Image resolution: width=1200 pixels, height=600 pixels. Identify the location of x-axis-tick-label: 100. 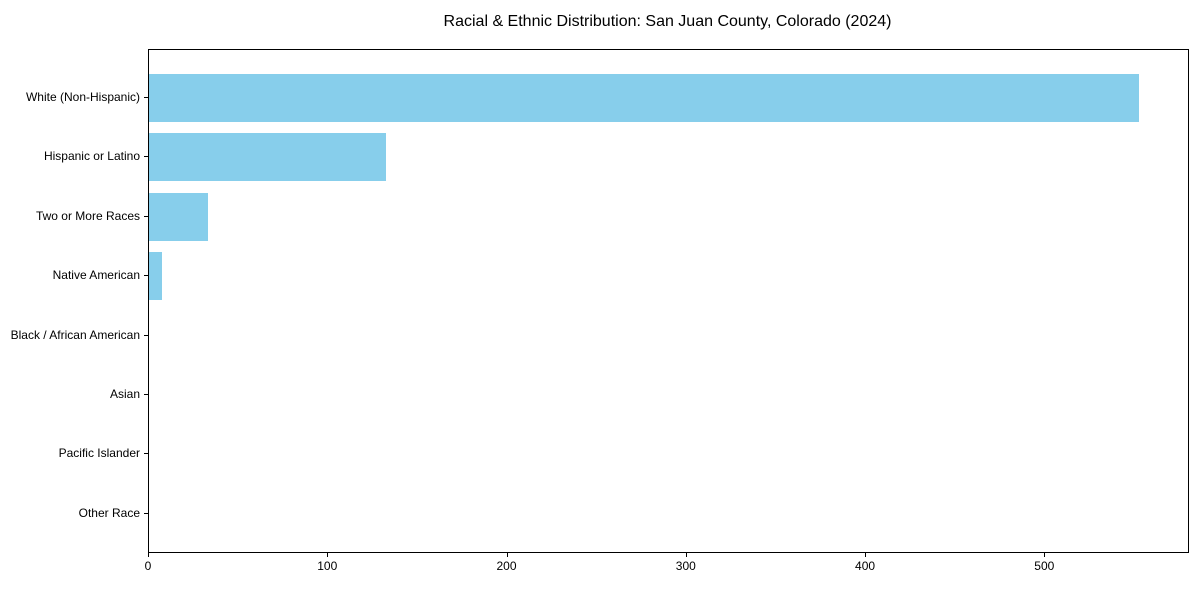
(327, 566).